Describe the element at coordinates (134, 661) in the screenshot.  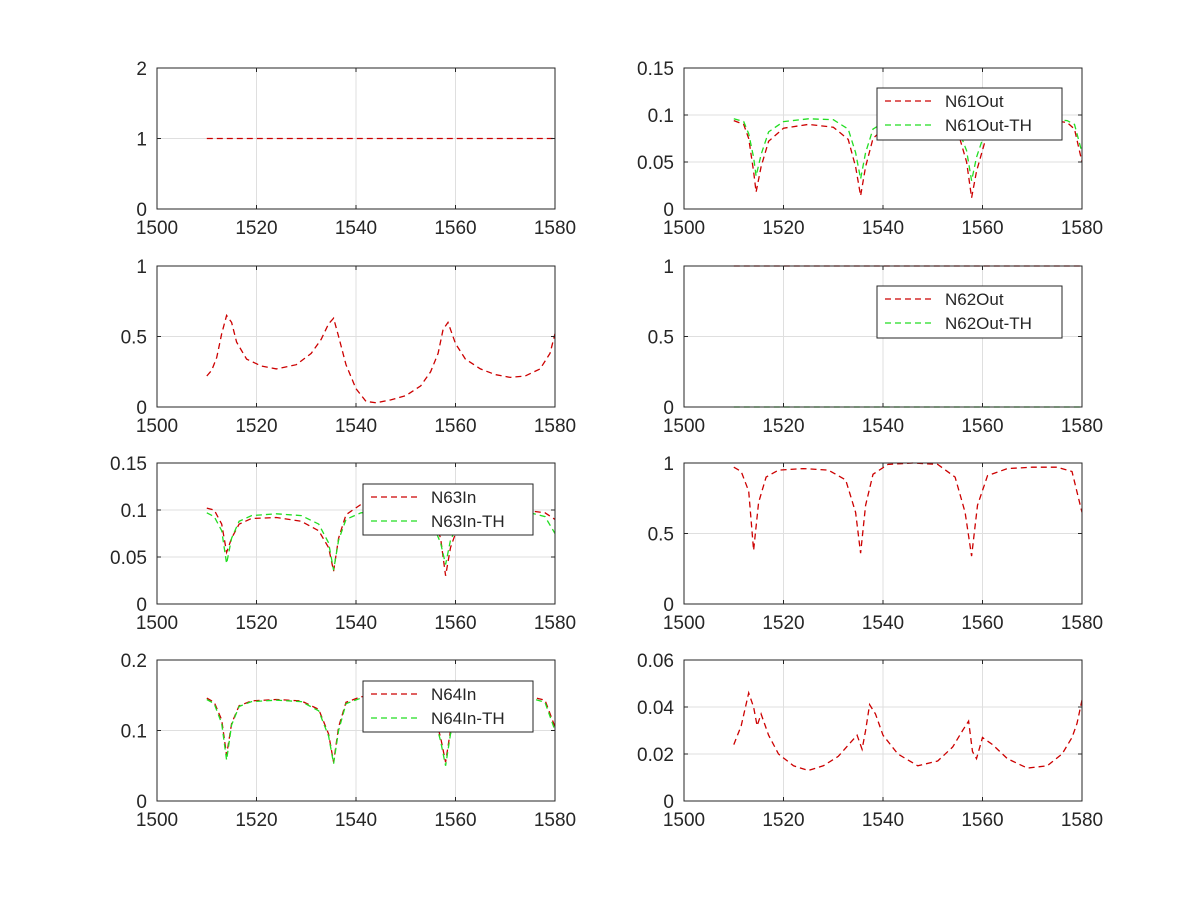
I see `y-tick-label: 0.2` at that location.